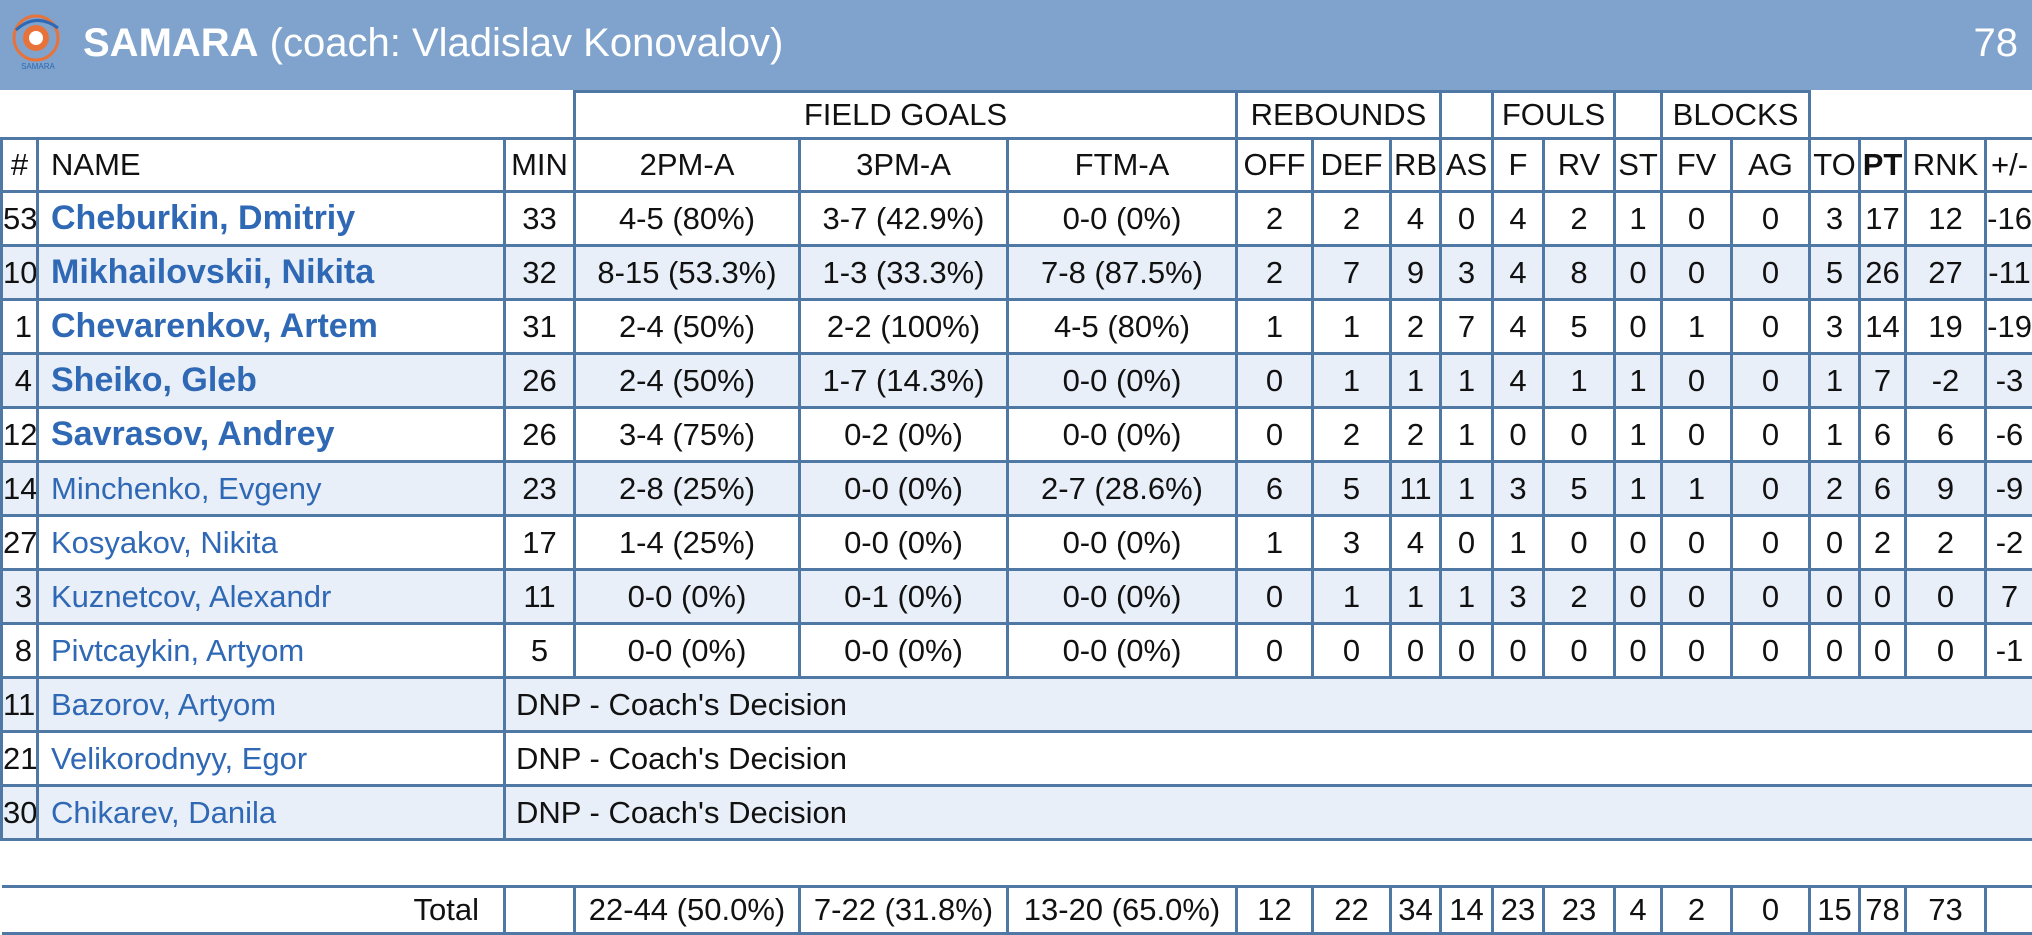 This screenshot has width=2032, height=935. I want to click on player-name-link: Chevarenkov, Artem, so click(271, 326).